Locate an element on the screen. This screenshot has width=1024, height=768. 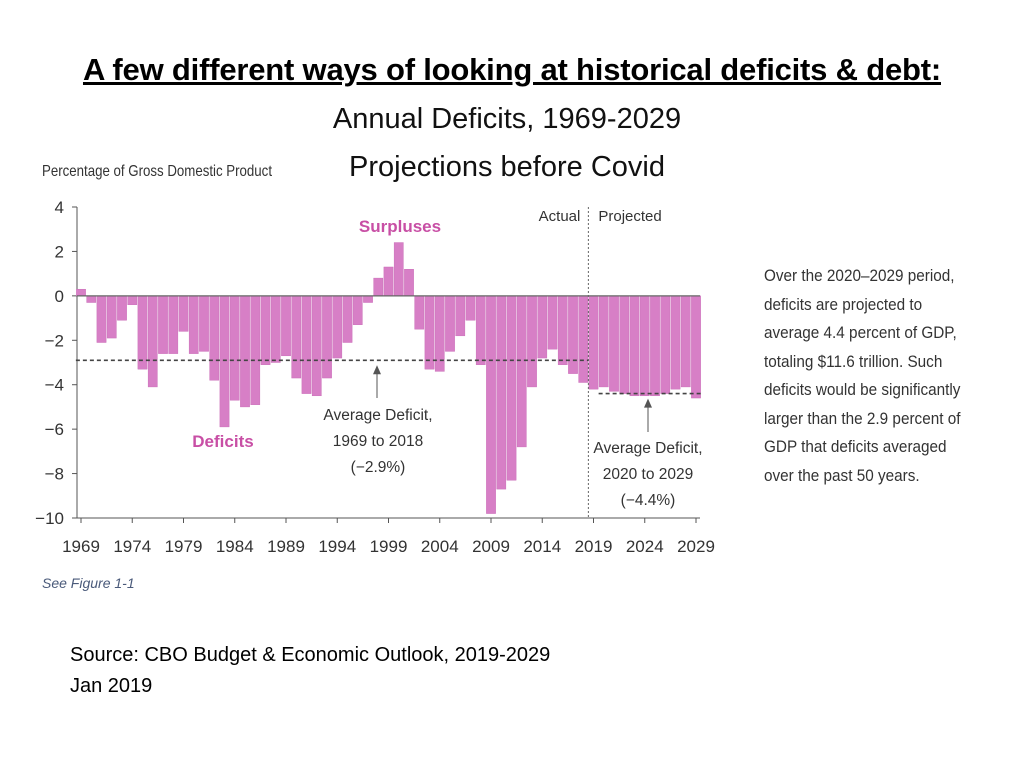
bar-2022 is located at coordinates (624, 344).